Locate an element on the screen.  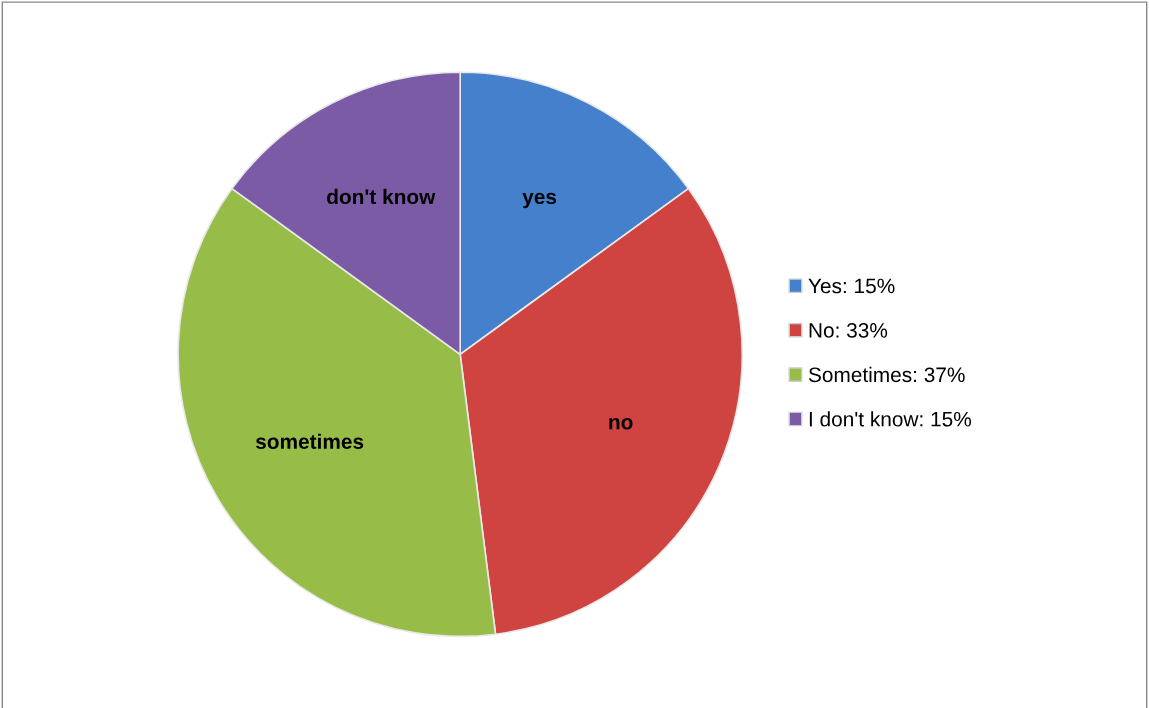
data-label: don't know is located at coordinates (381, 196).